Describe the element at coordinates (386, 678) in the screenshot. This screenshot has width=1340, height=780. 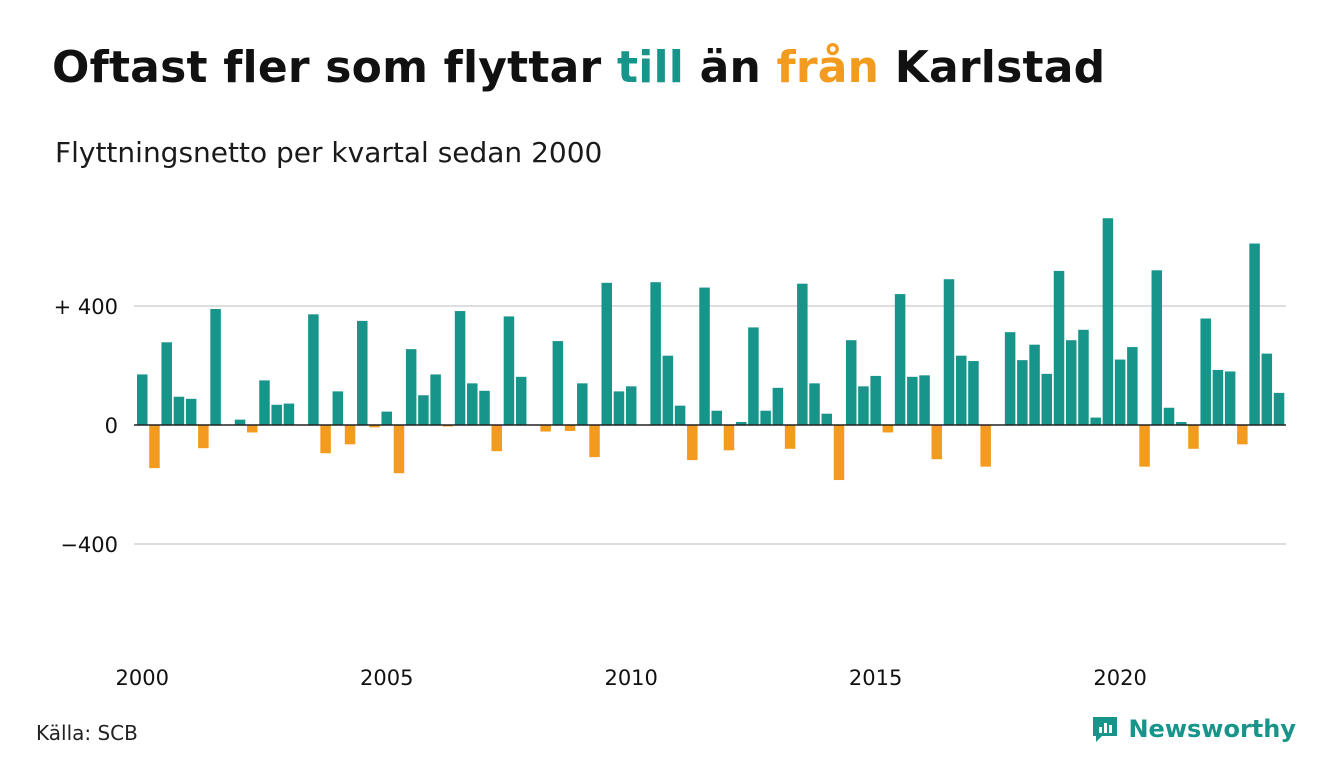
I see `x-tick-label: 2005` at that location.